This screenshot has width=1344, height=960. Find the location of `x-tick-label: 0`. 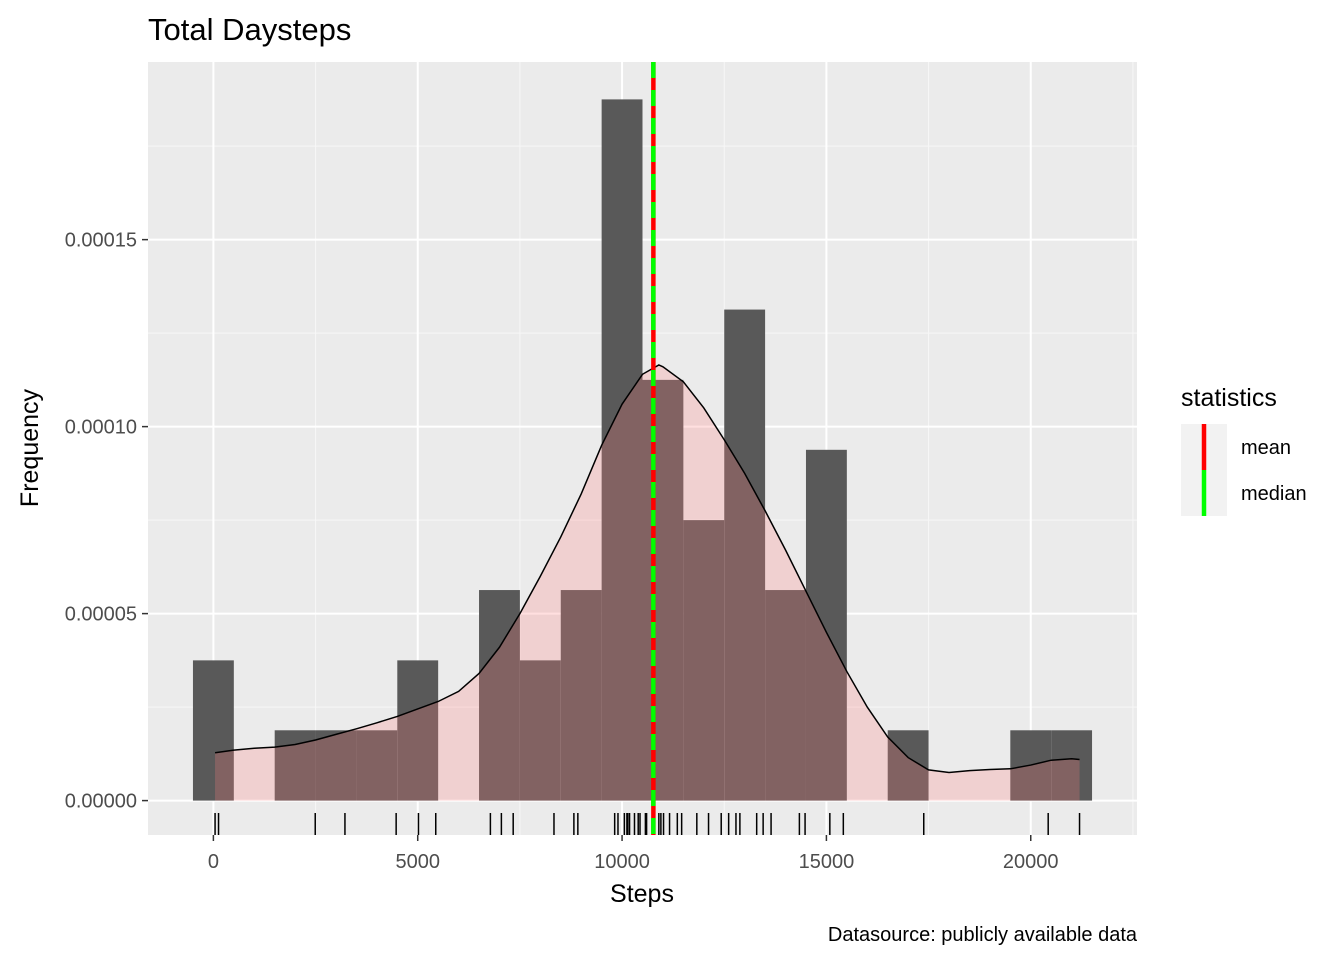

x-tick-label: 0 is located at coordinates (213, 862).